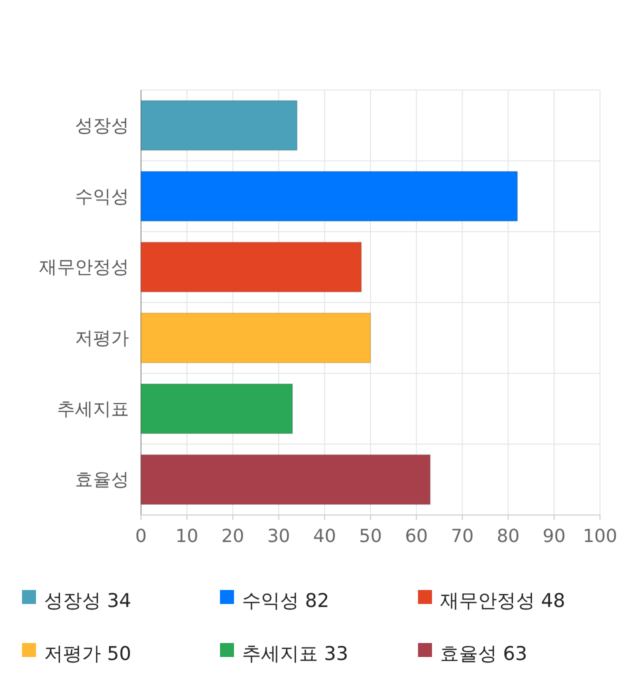 The image size is (640, 700). I want to click on y-tick-label: 성장성, so click(102, 125).